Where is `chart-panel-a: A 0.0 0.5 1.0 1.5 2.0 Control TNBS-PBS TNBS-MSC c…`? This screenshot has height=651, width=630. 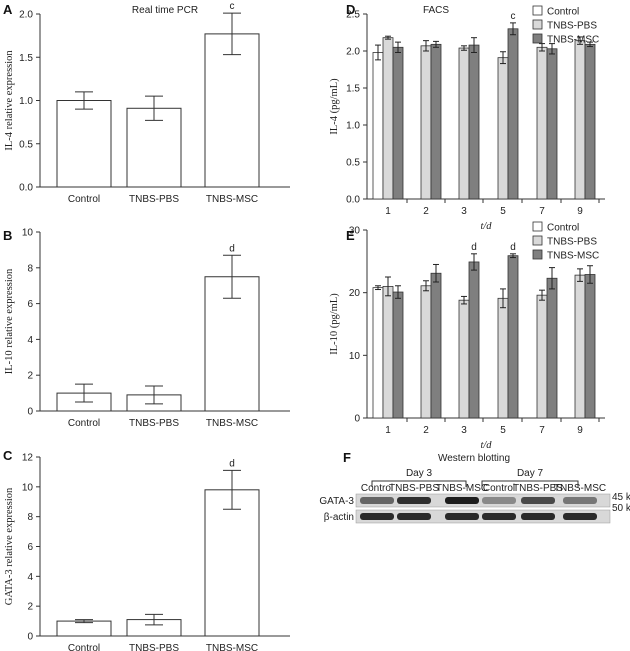 chart-panel-a: A 0.0 0.5 1.0 1.5 2.0 Control TNBS-PBS TNBS-MSC c… is located at coordinates (146, 103).